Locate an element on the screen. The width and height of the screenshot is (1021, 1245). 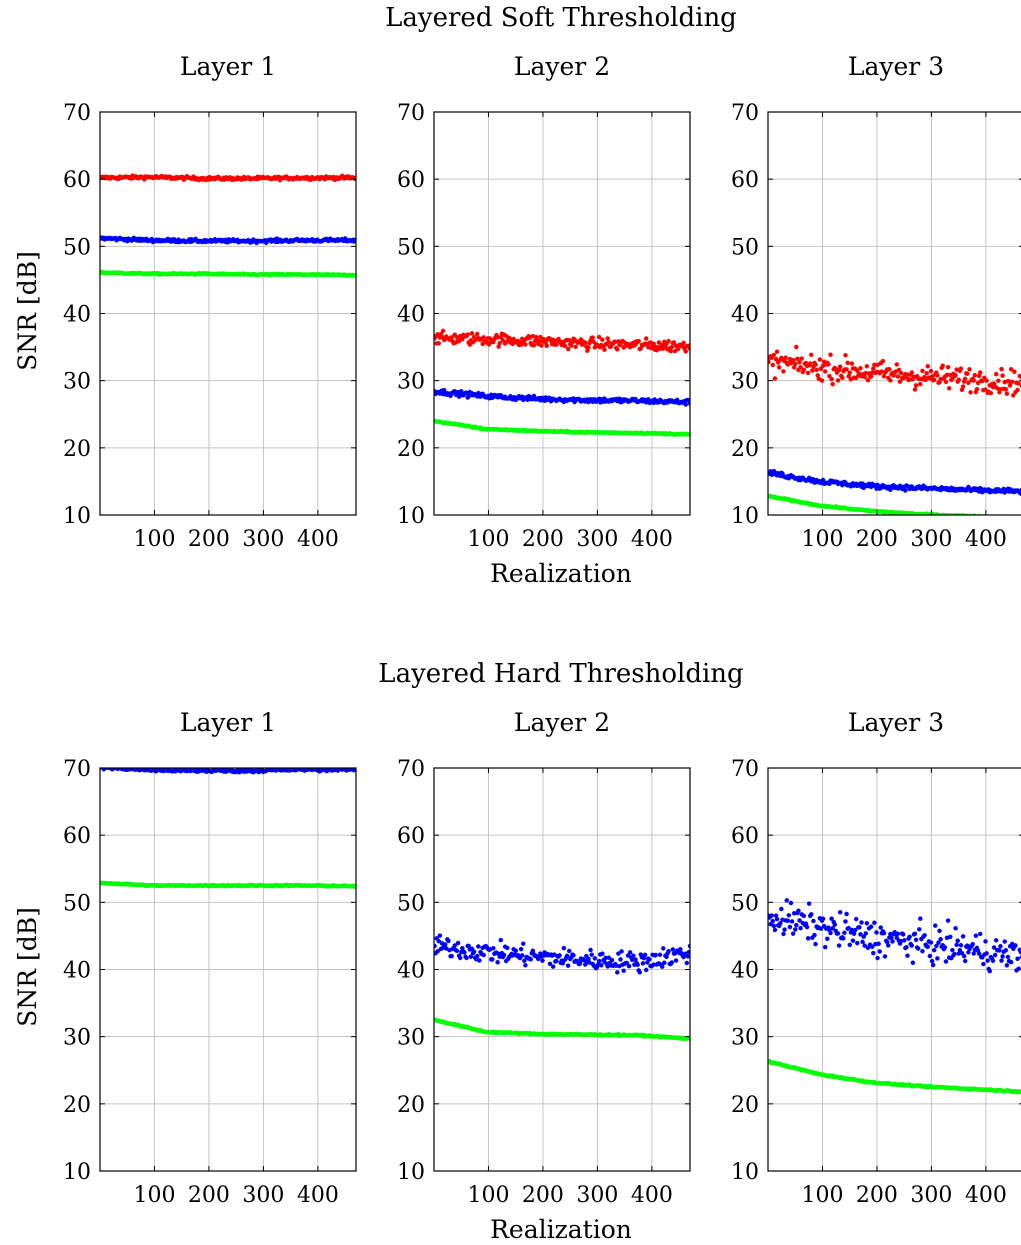
x-tick-label: 200 is located at coordinates (877, 539).